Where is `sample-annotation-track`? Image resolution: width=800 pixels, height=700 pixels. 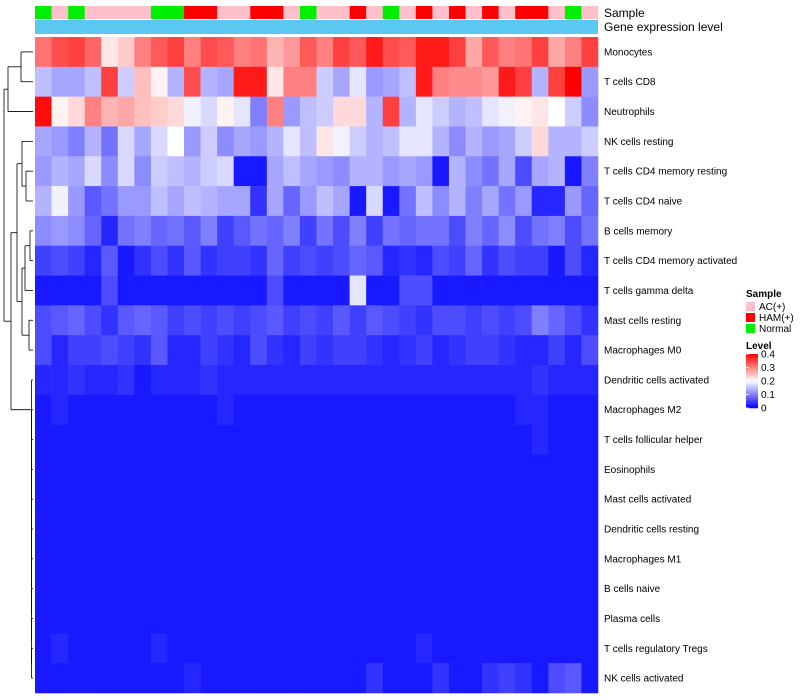
sample-annotation-track is located at coordinates (317, 12).